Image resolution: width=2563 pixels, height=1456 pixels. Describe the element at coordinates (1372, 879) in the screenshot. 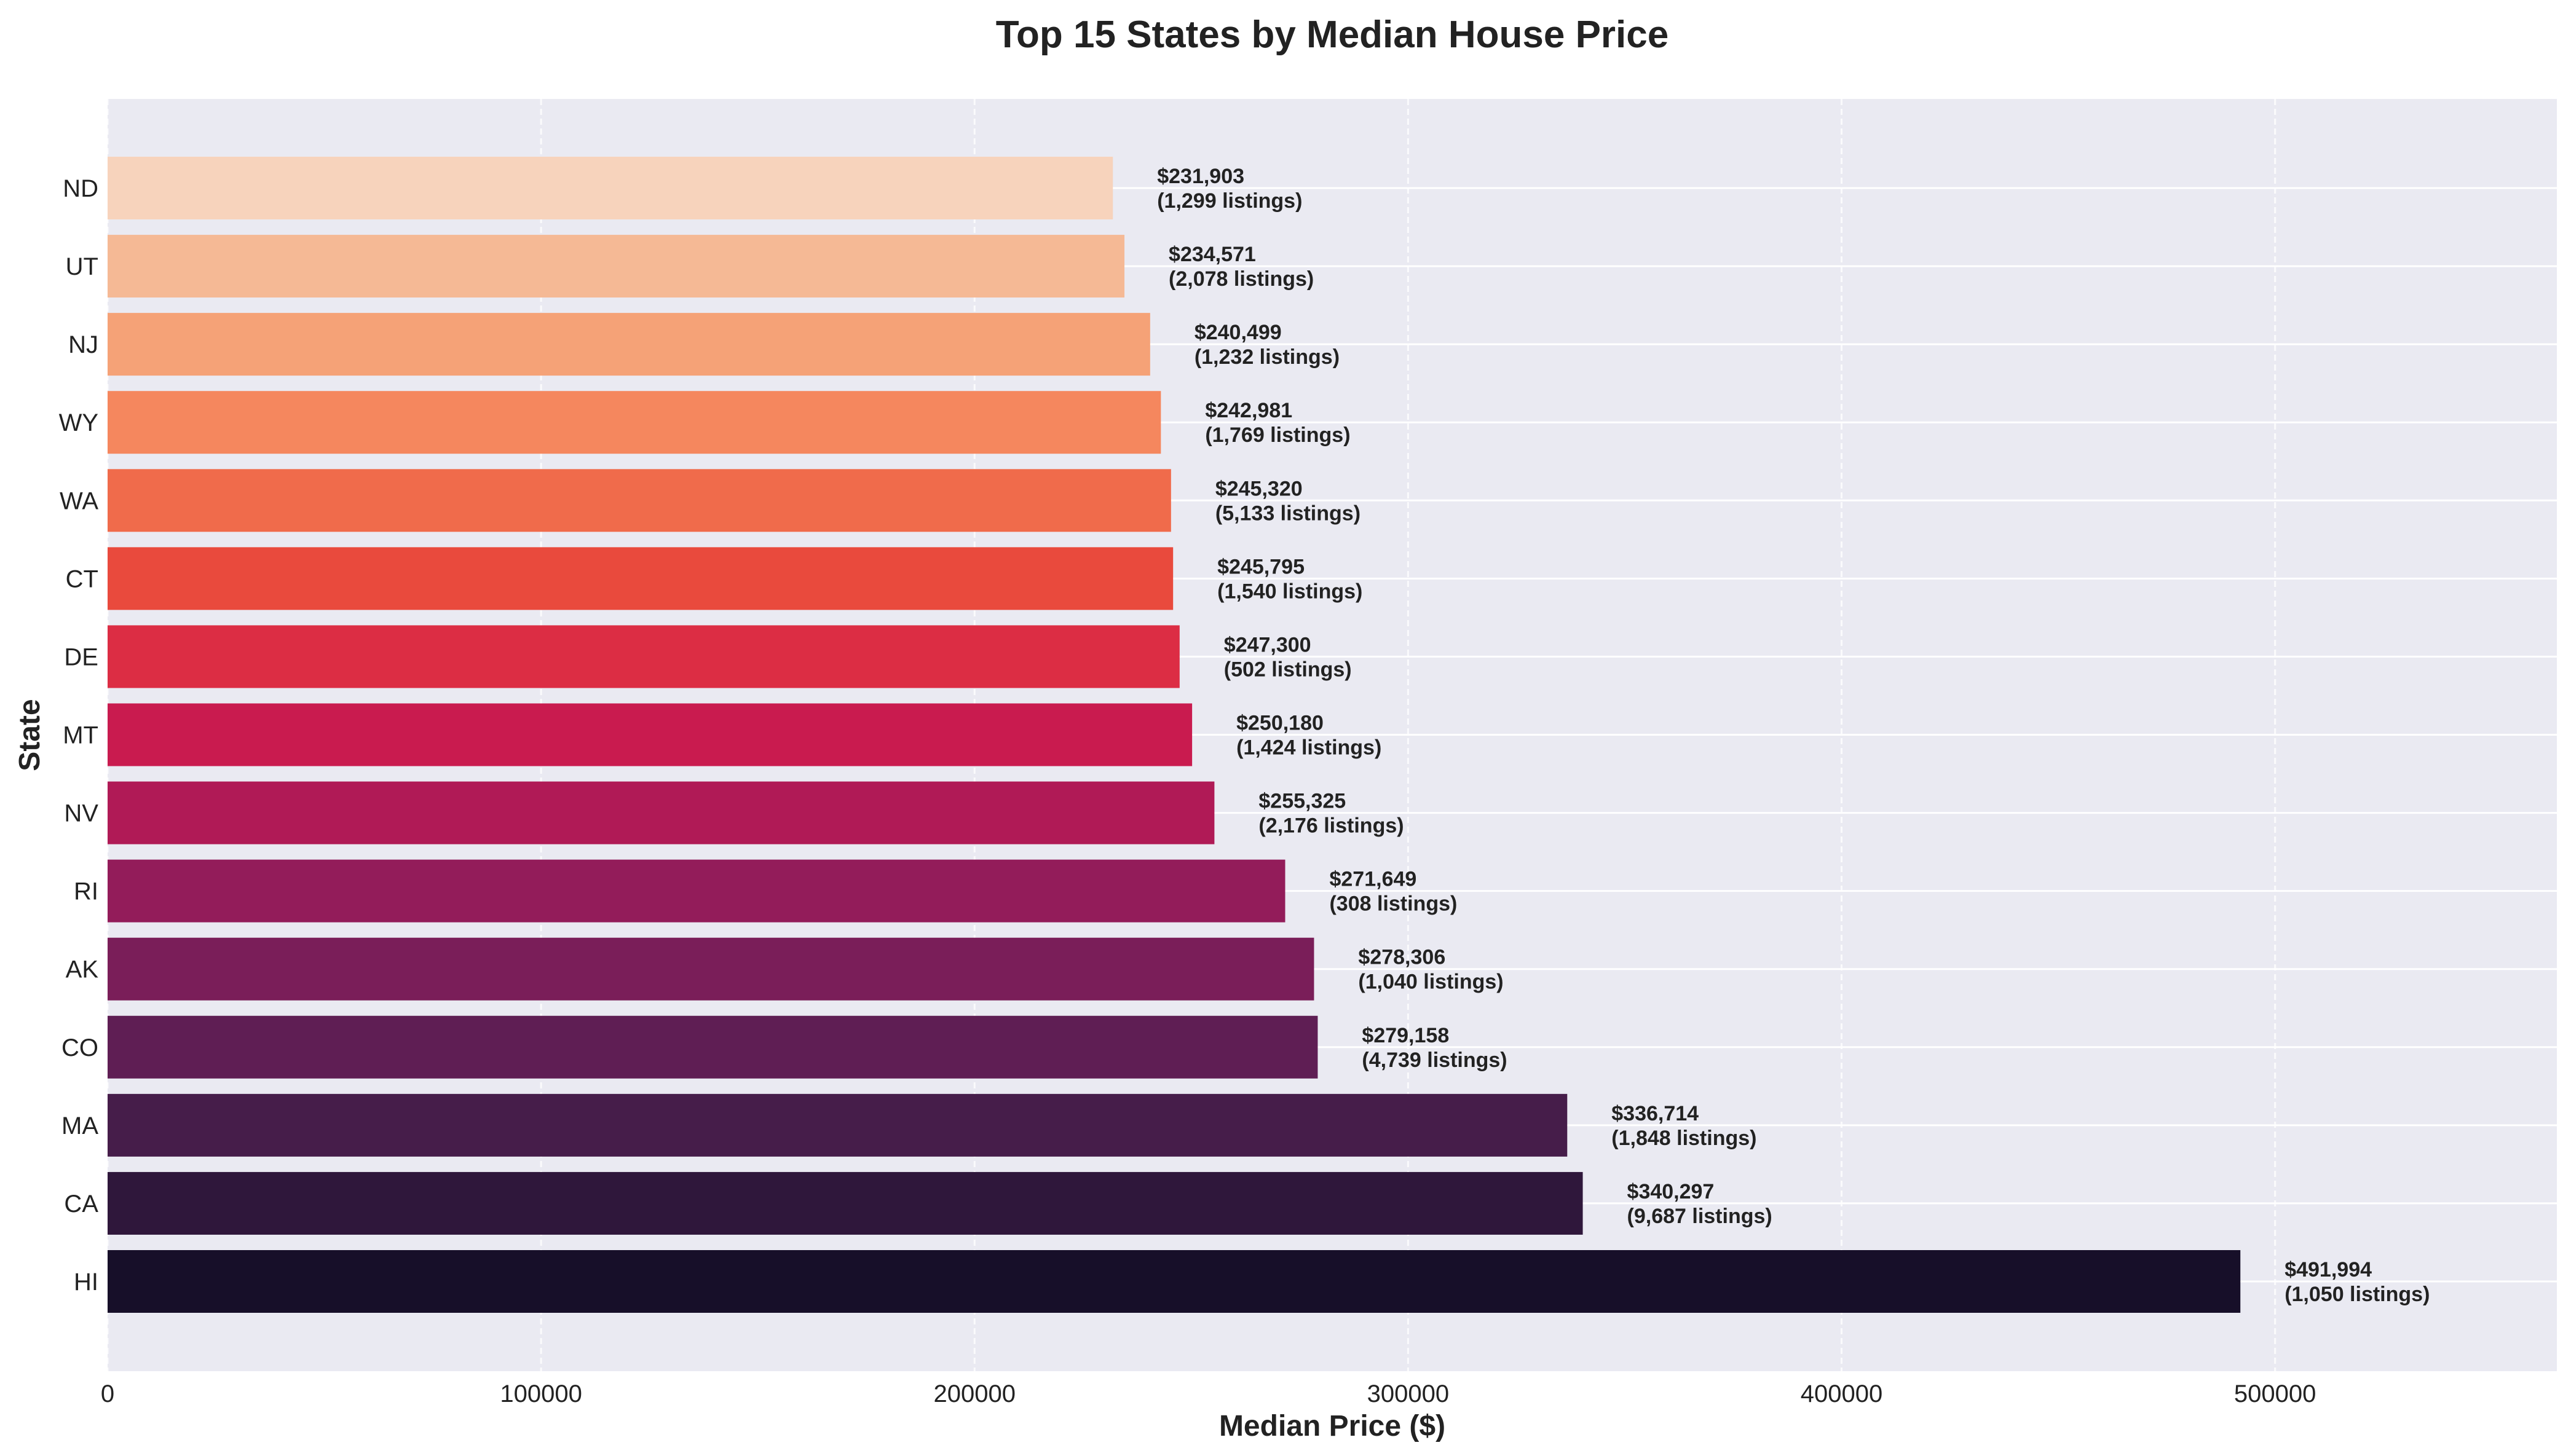

I see `price-label: $271,649` at that location.